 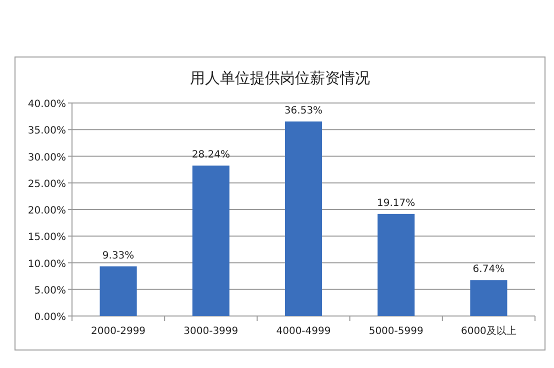 I want to click on y-tick-label: 40.00%, so click(x=47, y=104).